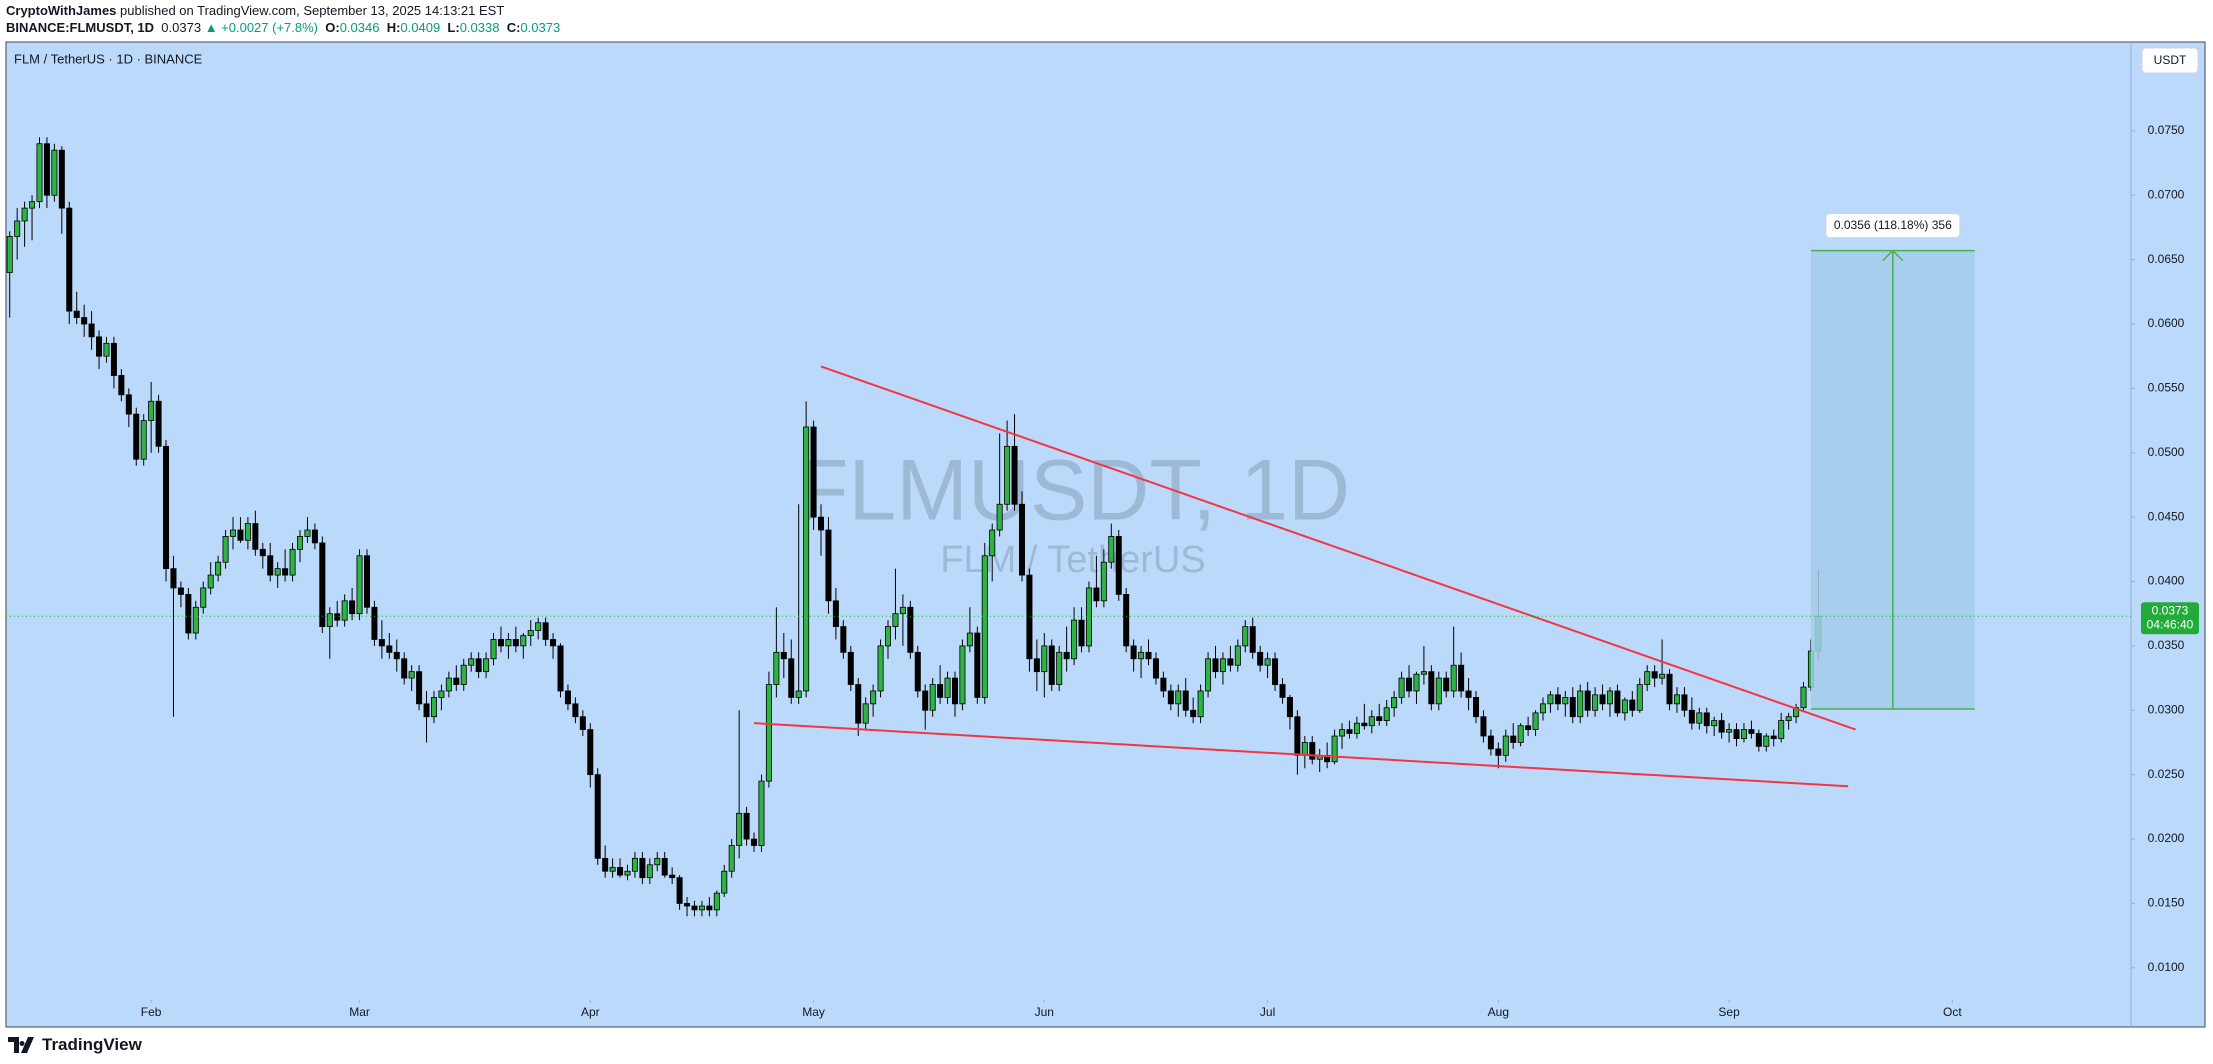 This screenshot has height=1064, width=2213. Describe the element at coordinates (61, 10) in the screenshot. I see `author: CryptoWithJames` at that location.